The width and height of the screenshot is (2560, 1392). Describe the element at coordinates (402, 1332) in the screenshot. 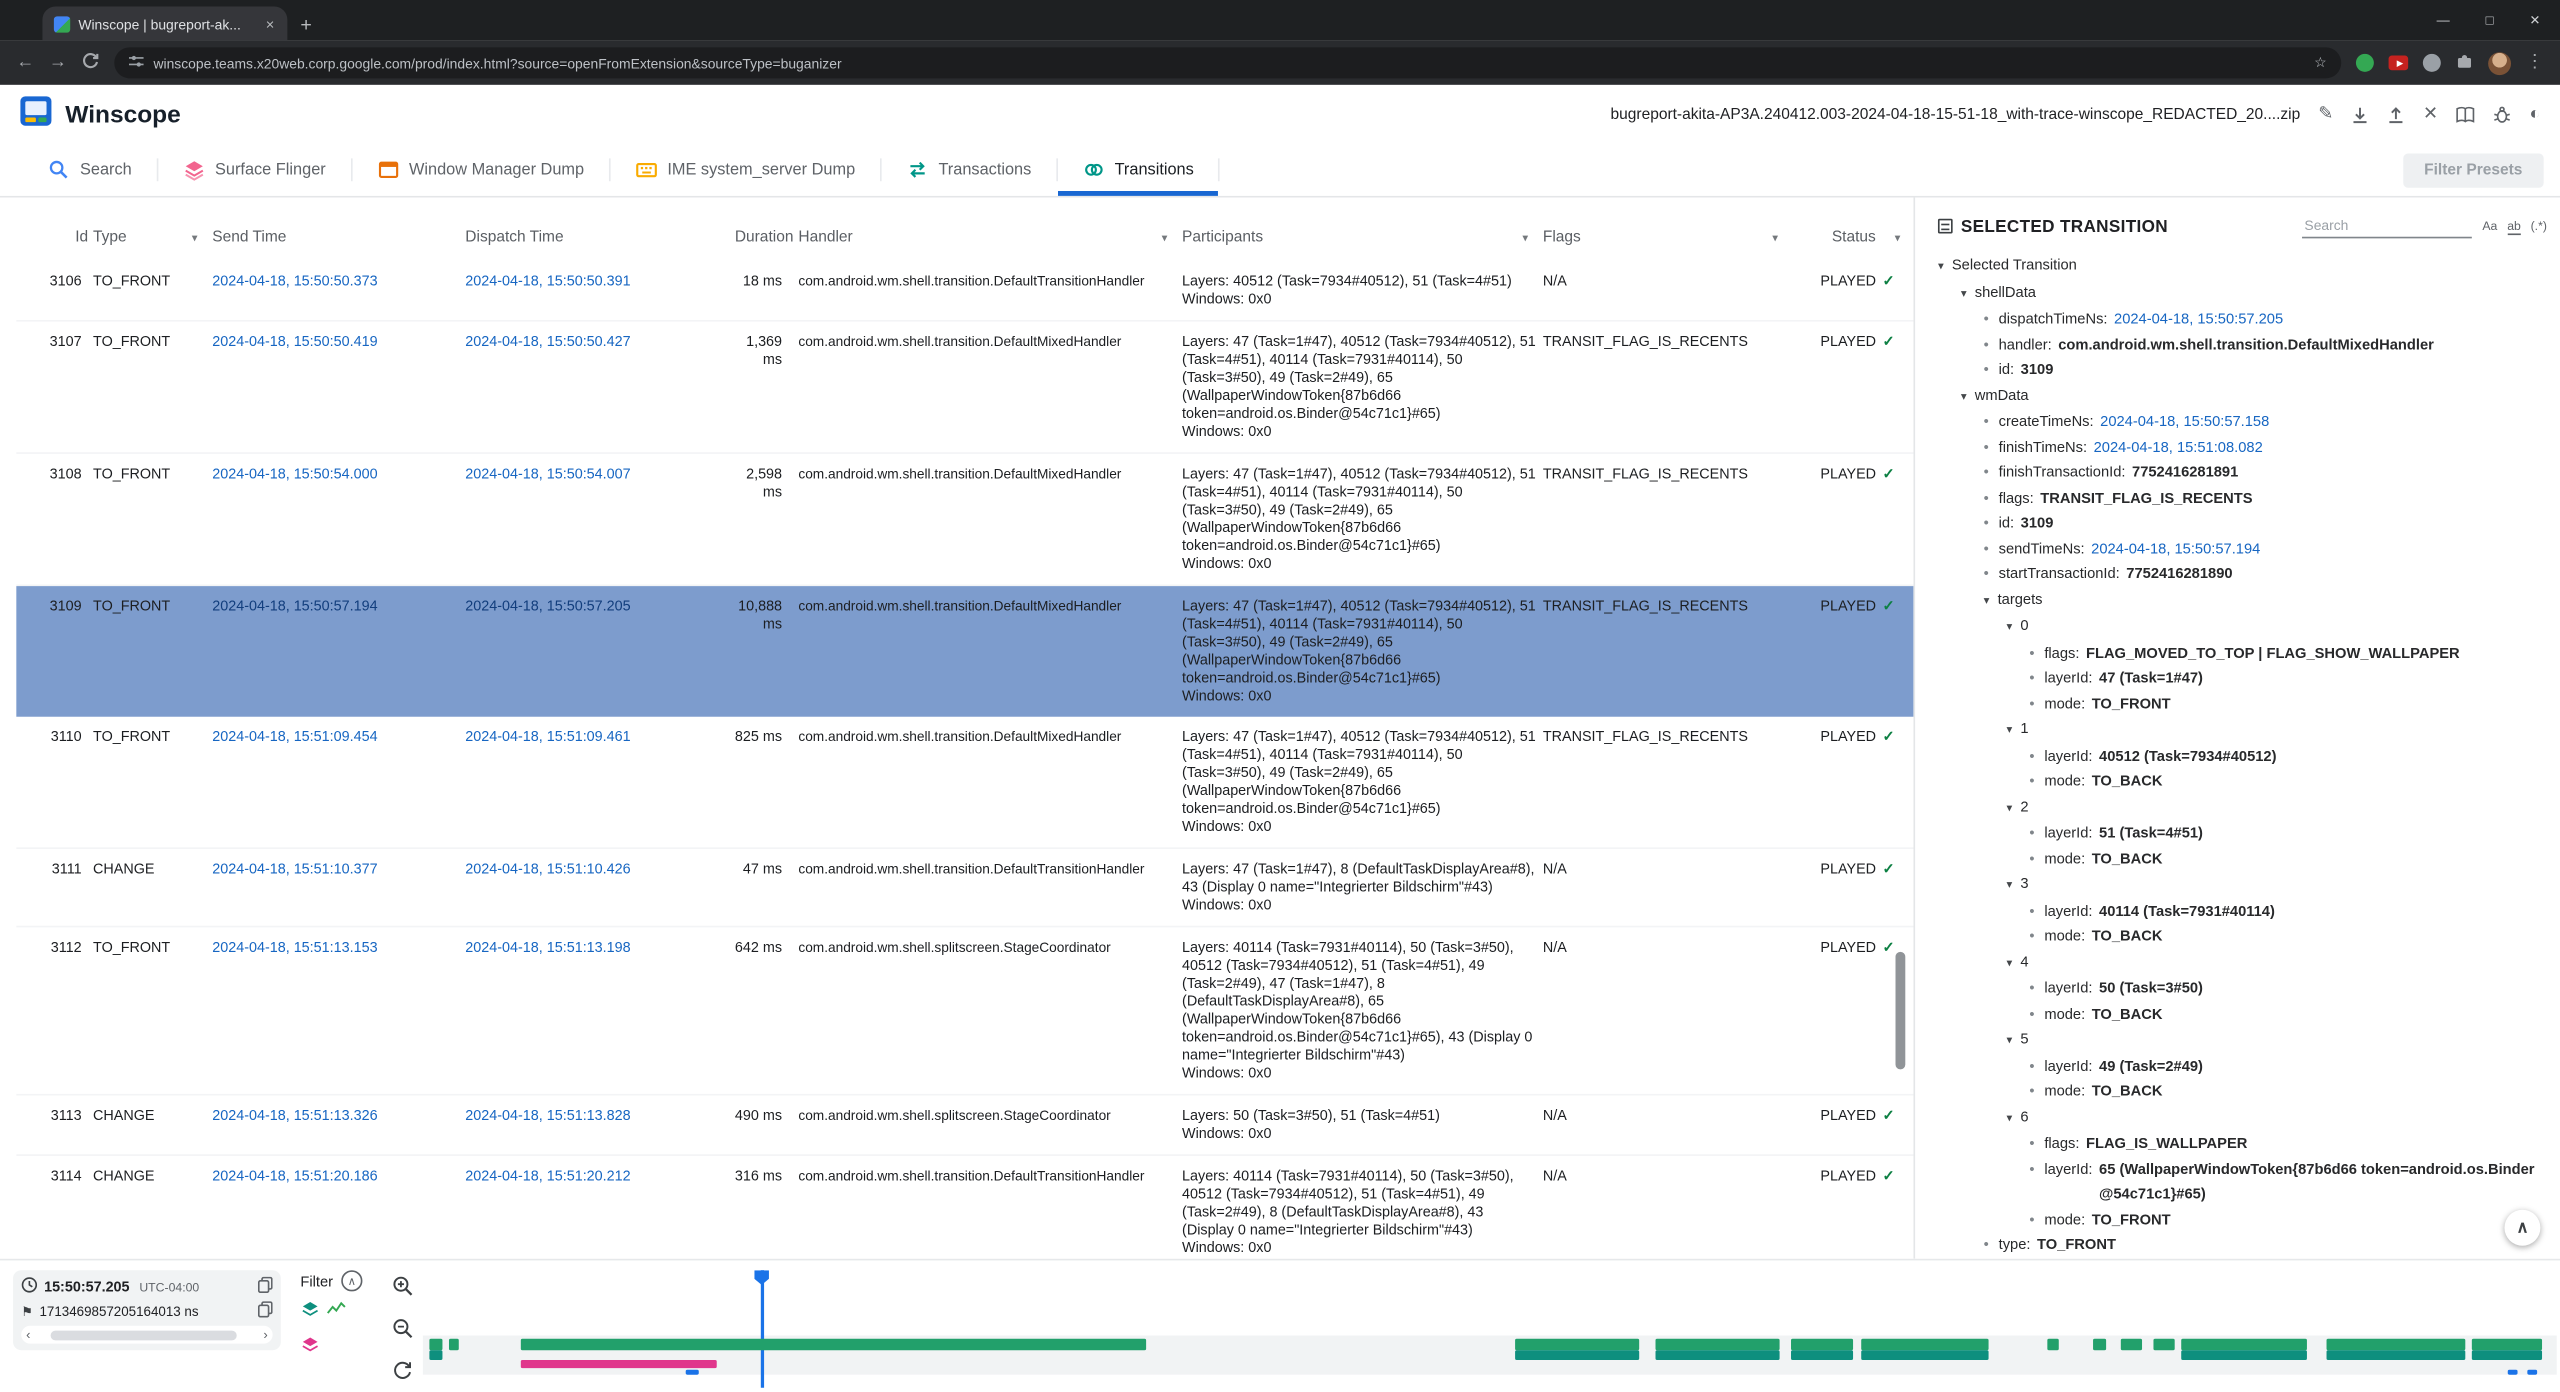

I see `zoom-out-icon` at that location.